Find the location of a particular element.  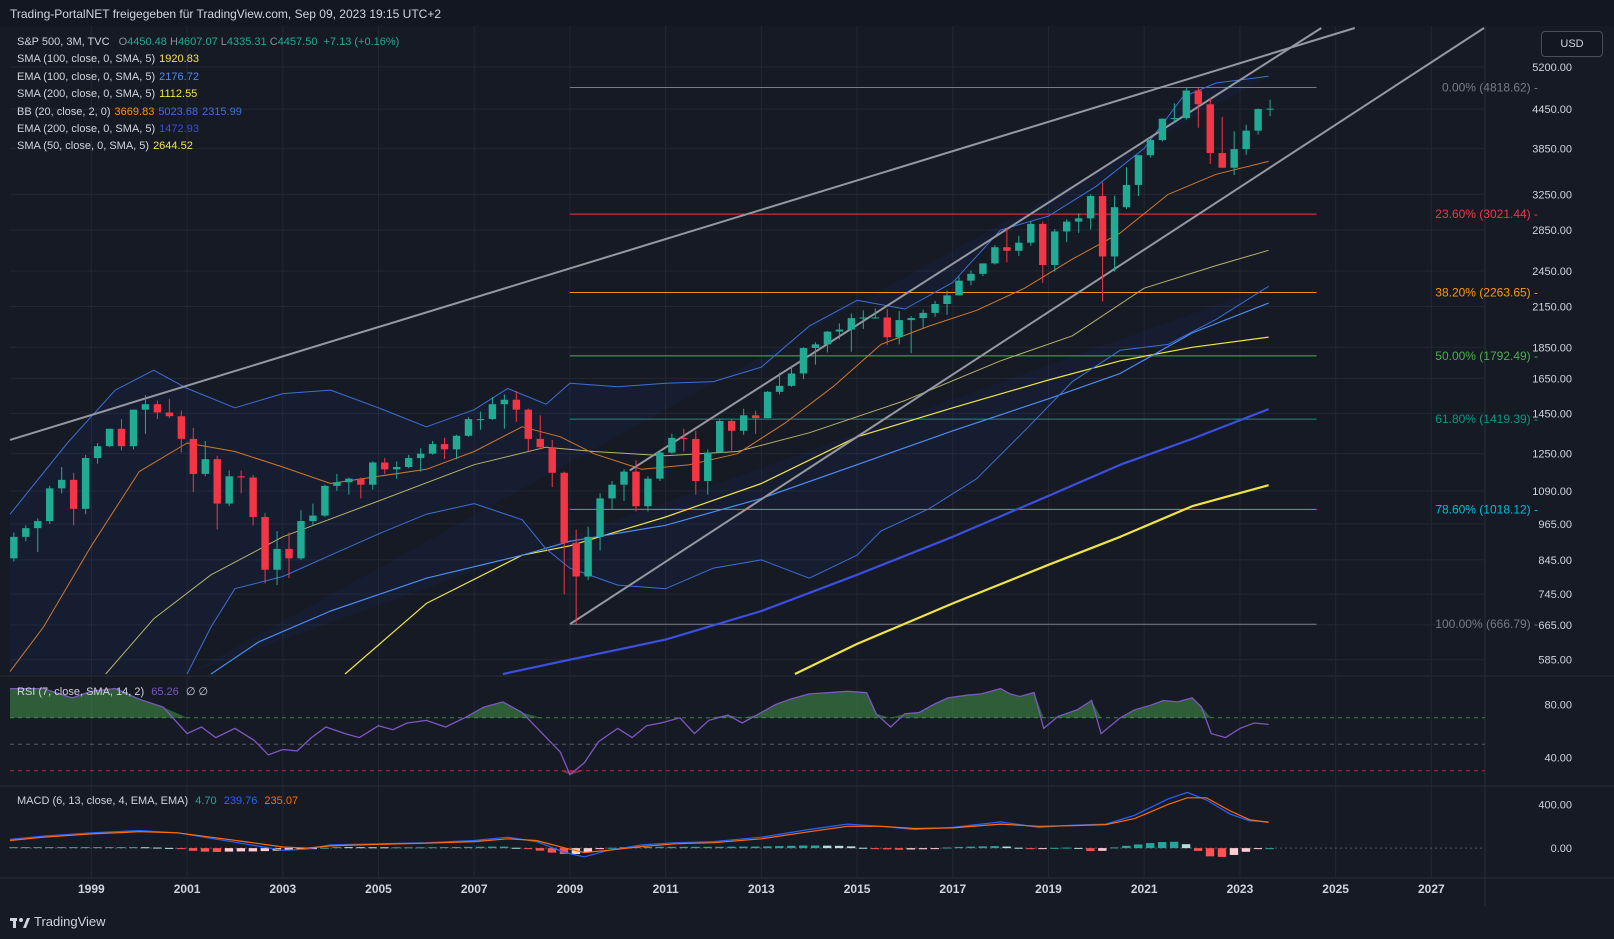

indicator-name: SMA (200, close, 0, SMA, 5) is located at coordinates (86, 94).